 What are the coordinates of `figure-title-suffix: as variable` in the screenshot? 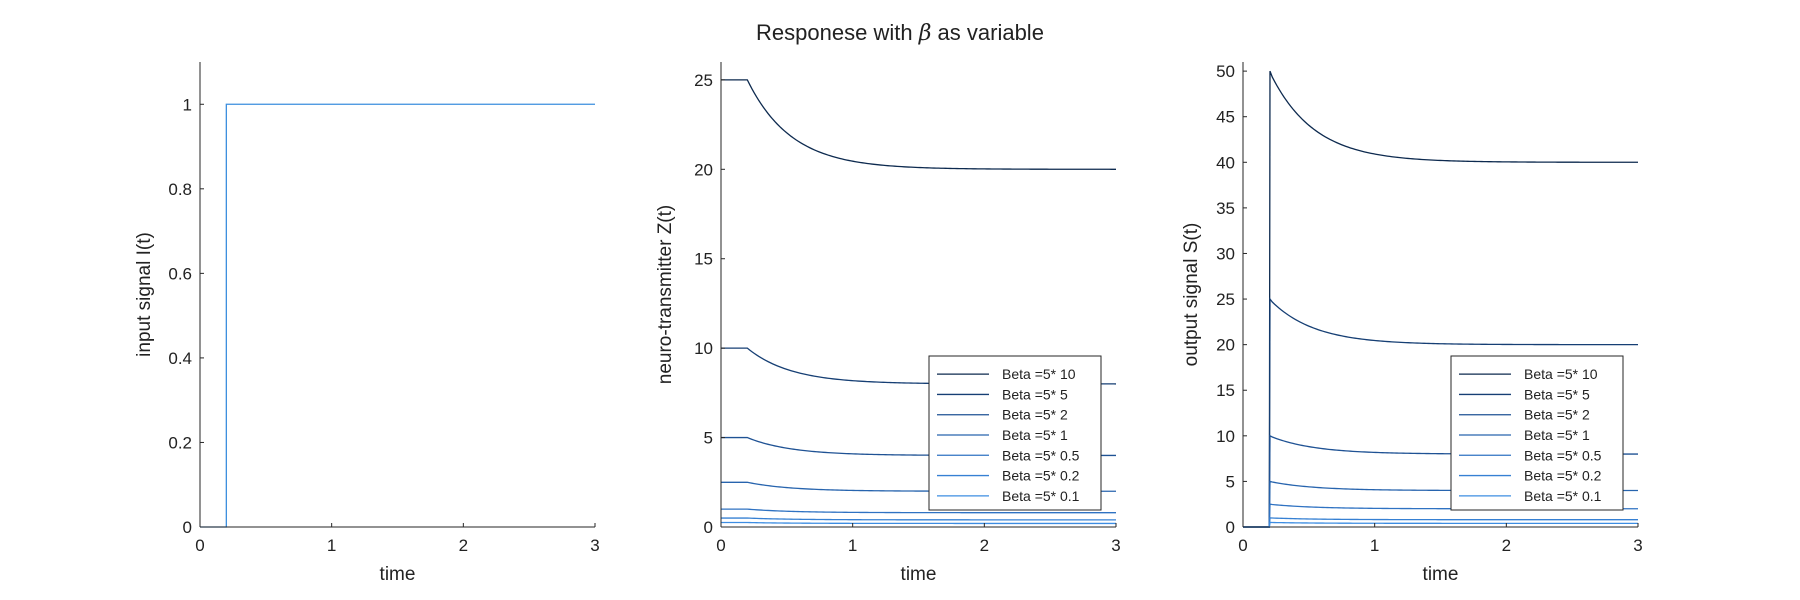 It's located at (987, 32).